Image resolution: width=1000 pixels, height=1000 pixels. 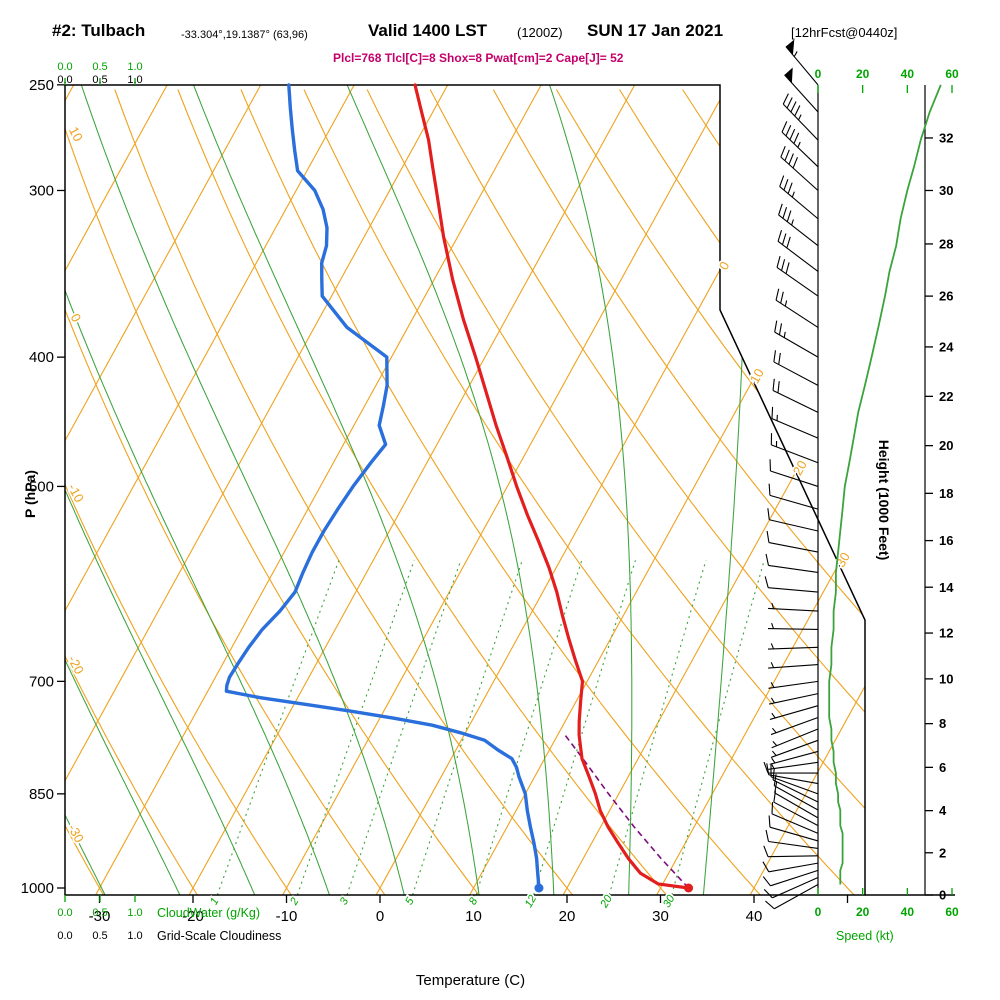 I want to click on svg-text: 16, so click(x=946, y=540).